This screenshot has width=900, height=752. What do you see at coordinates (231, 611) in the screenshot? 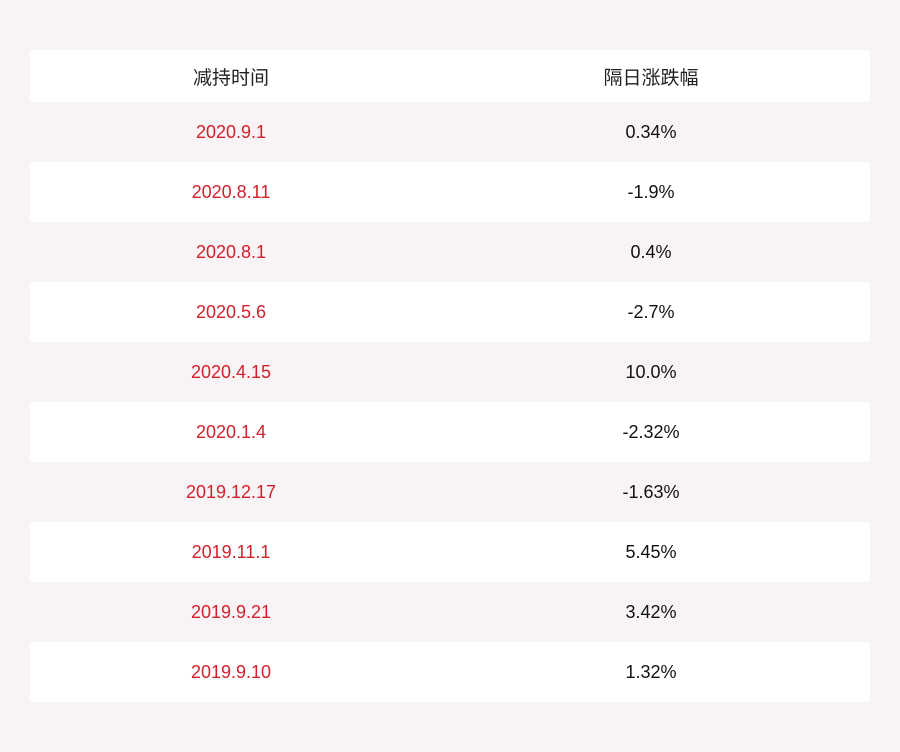
I see `date-cell: 2019.9.21` at bounding box center [231, 611].